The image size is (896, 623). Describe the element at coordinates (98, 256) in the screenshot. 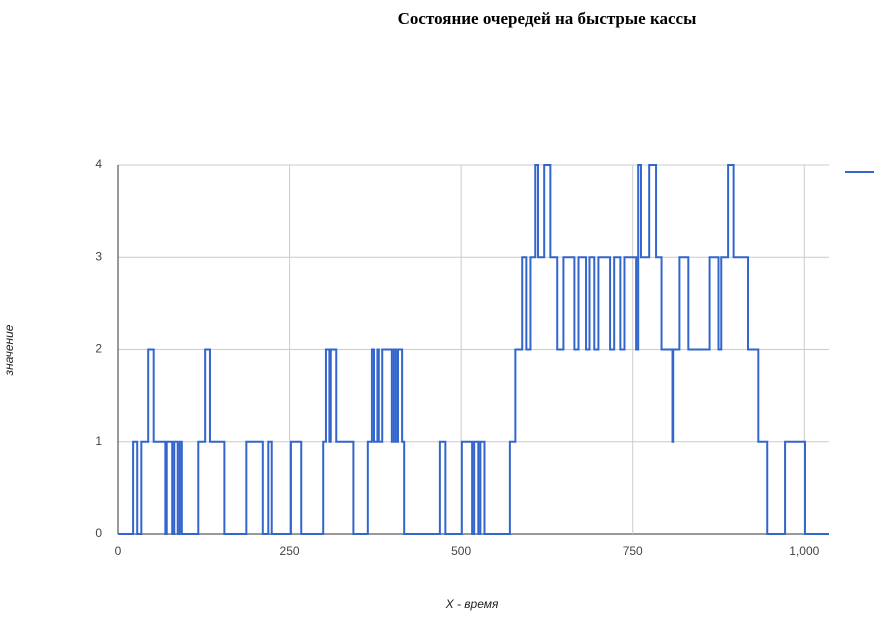

I see `y-tick-label: 3` at that location.